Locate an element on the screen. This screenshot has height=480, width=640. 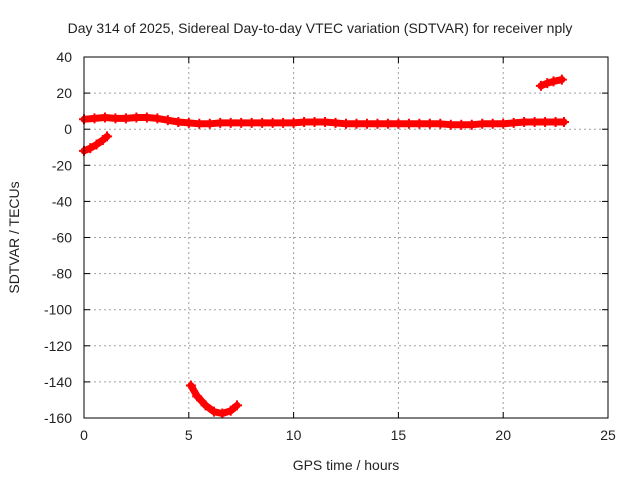
x-axis-label: GPS time / hours is located at coordinates (346, 465).